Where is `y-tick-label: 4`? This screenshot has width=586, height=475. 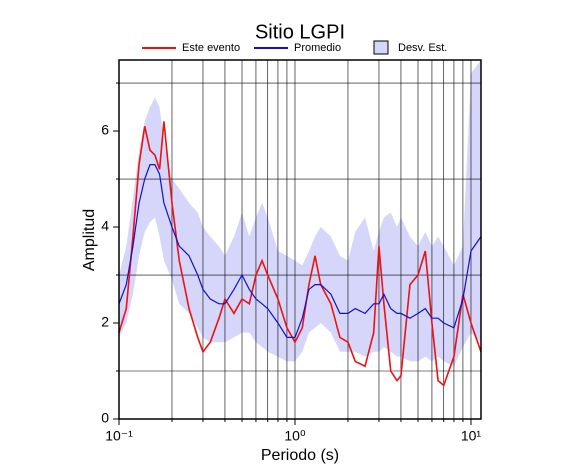 y-tick-label: 4 is located at coordinates (105, 226).